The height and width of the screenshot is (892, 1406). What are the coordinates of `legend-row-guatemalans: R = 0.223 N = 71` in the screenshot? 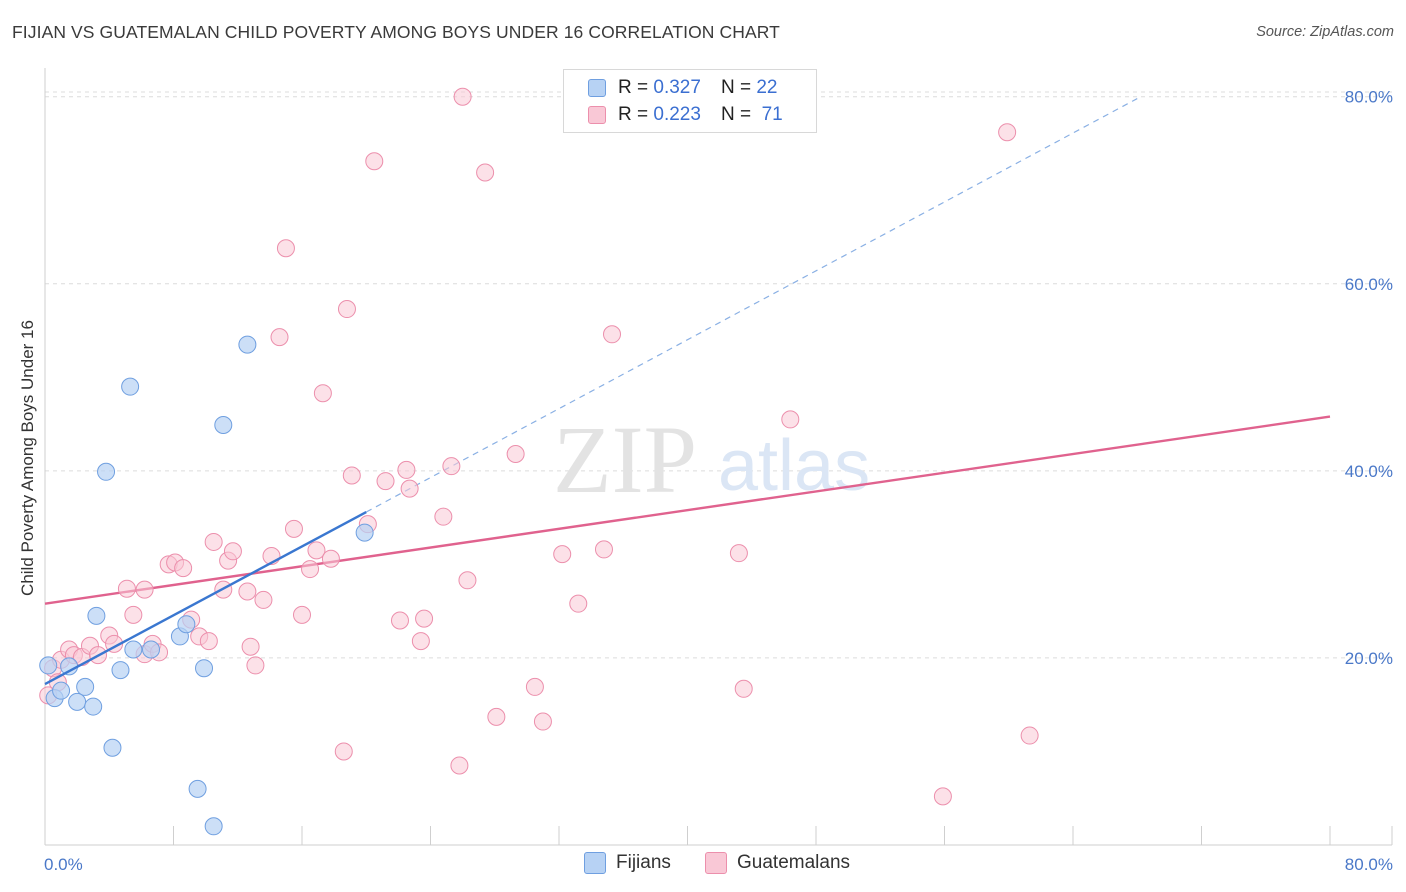 It's located at (685, 115).